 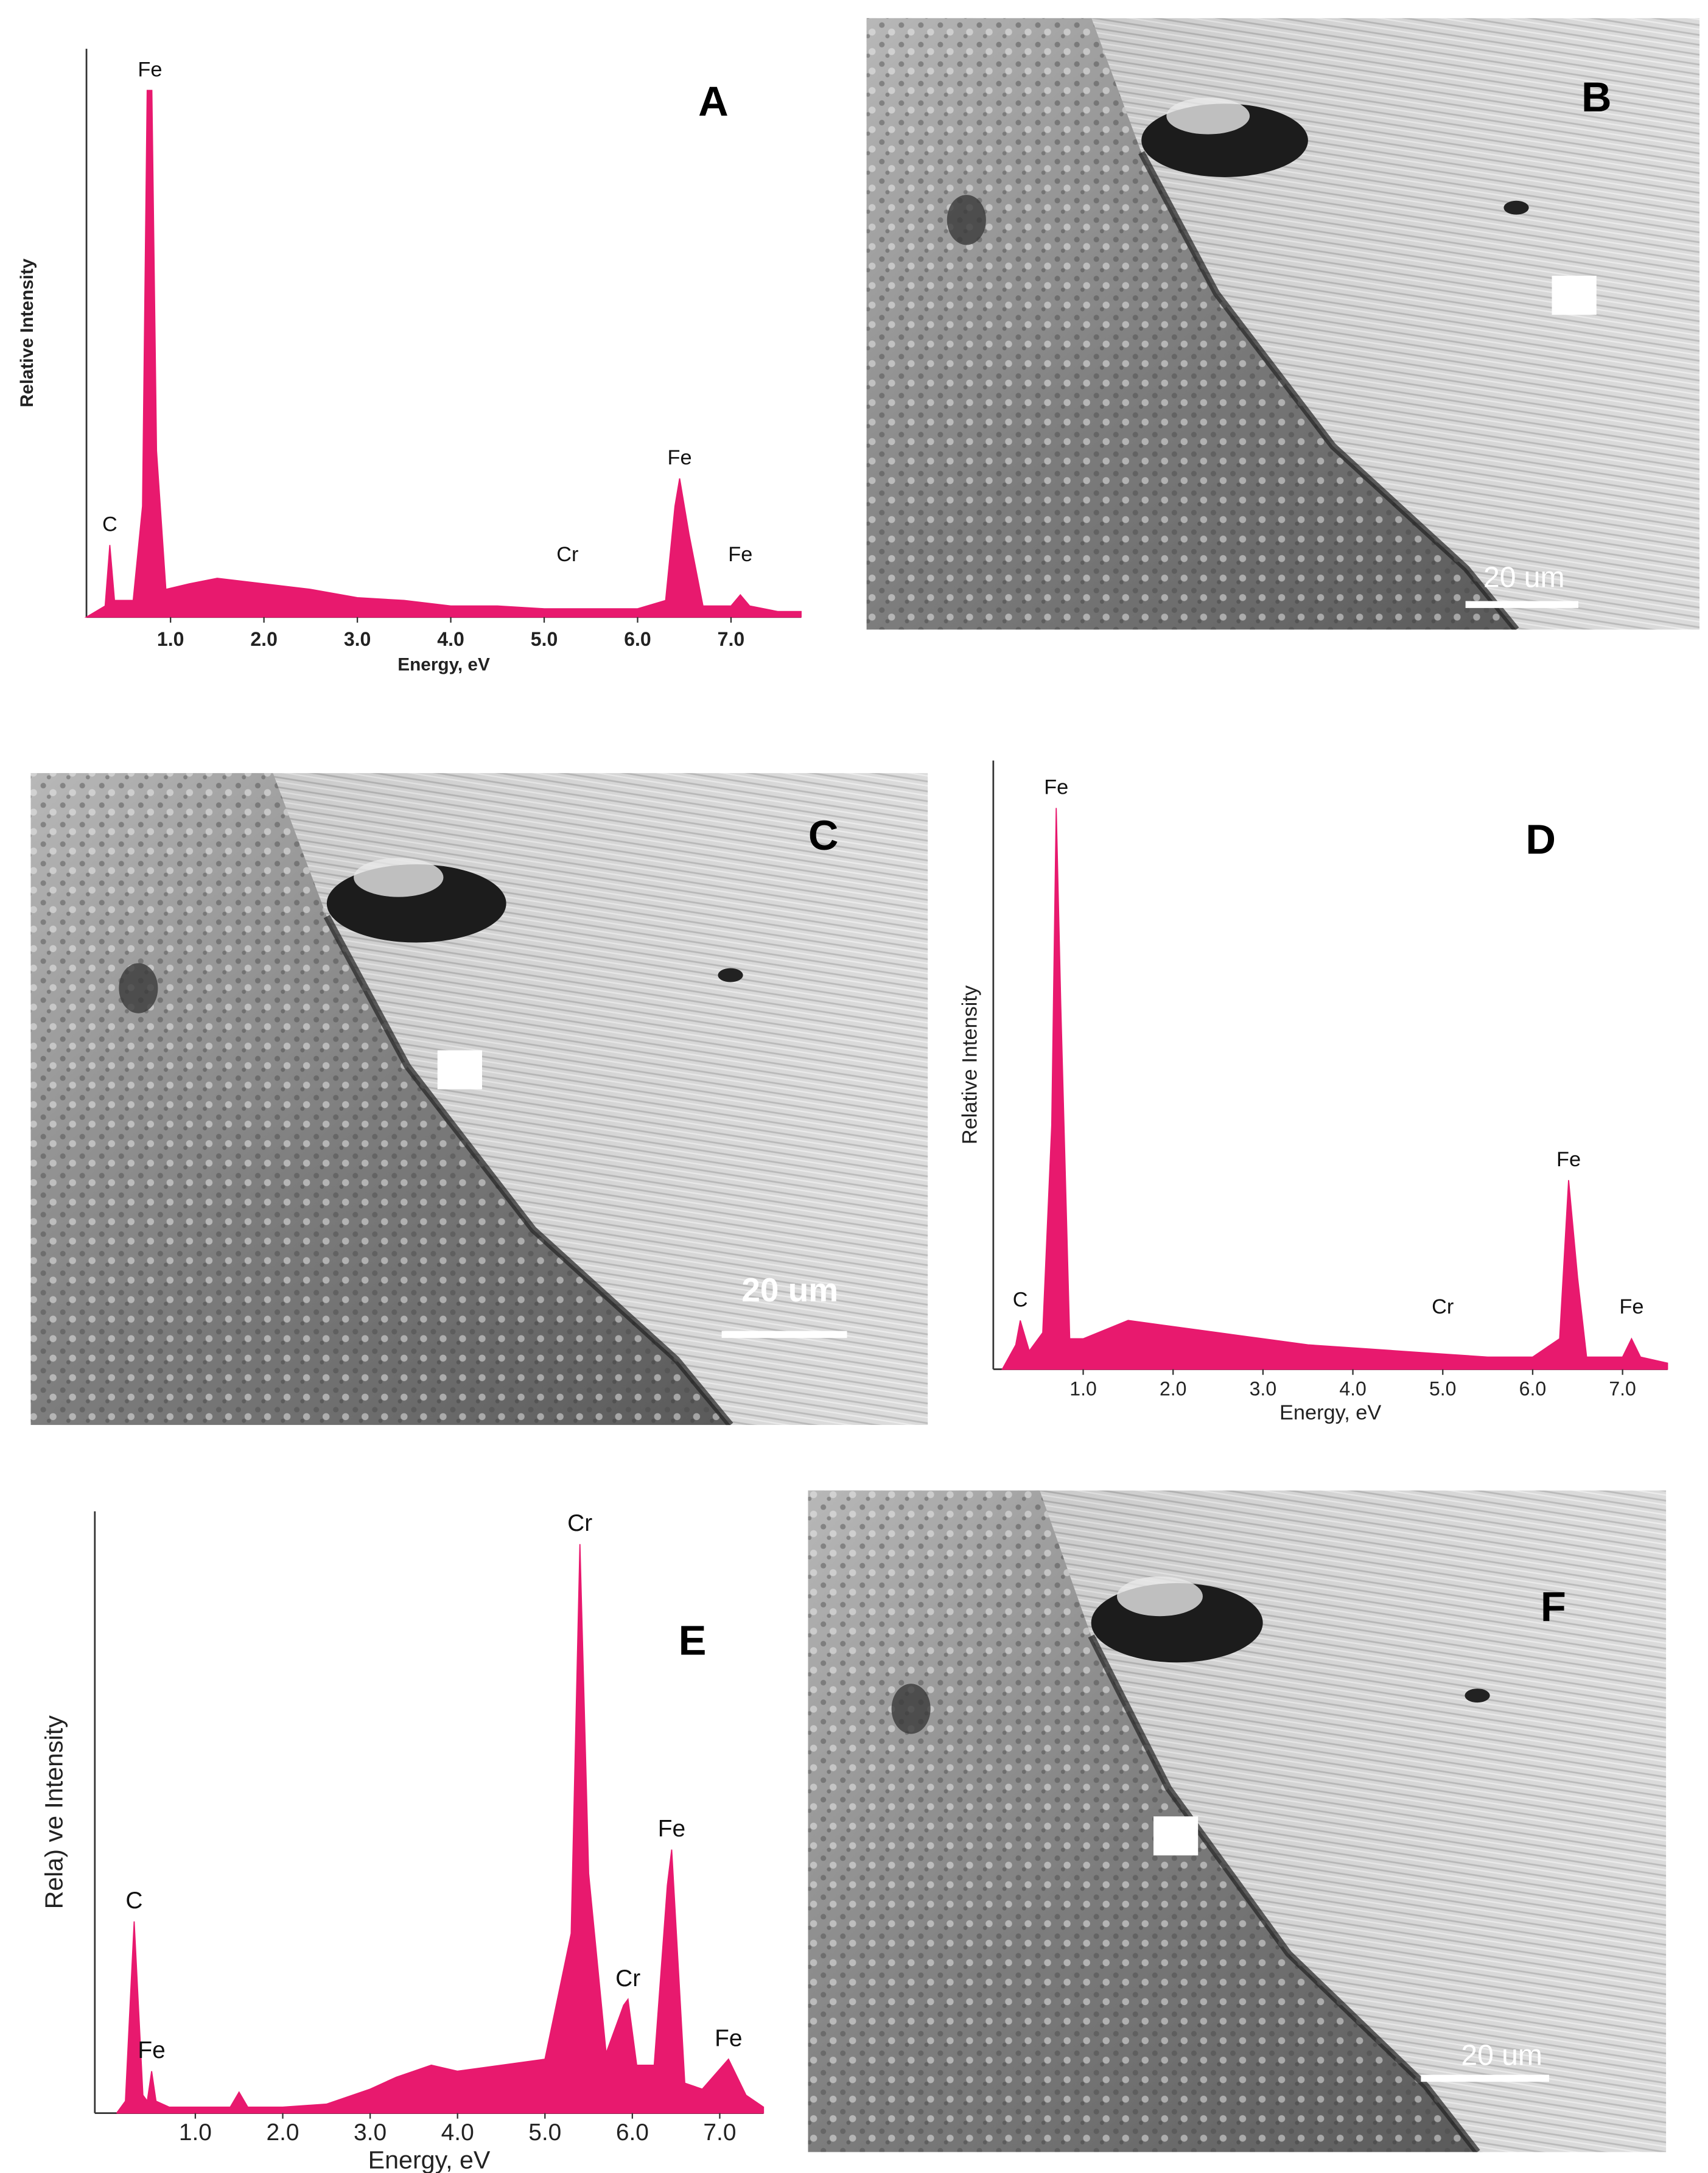 What do you see at coordinates (54, 1812) in the screenshot?
I see `y-axis-title: Rela) ve Intensity` at bounding box center [54, 1812].